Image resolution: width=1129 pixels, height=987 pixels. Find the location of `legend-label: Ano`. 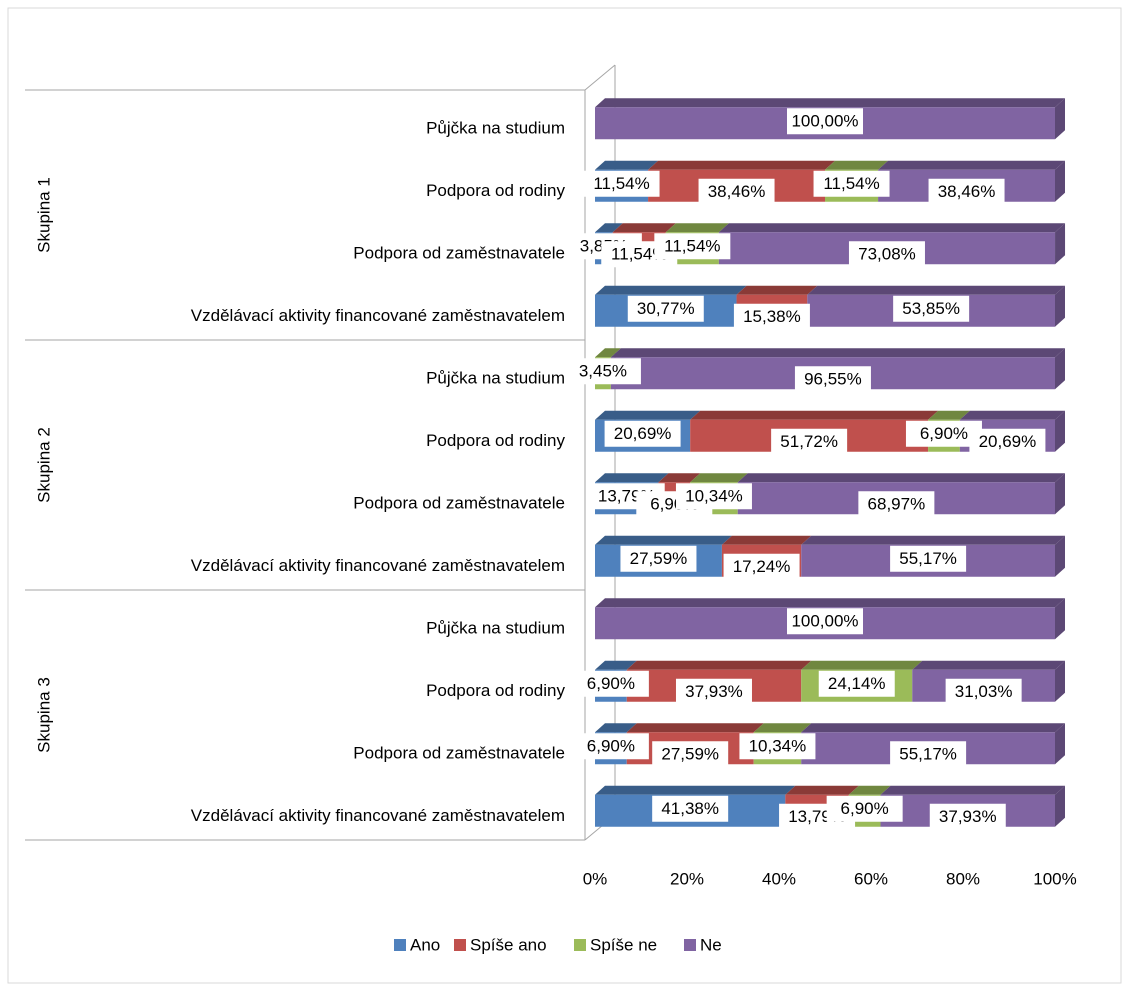

legend-label: Ano is located at coordinates (425, 944).